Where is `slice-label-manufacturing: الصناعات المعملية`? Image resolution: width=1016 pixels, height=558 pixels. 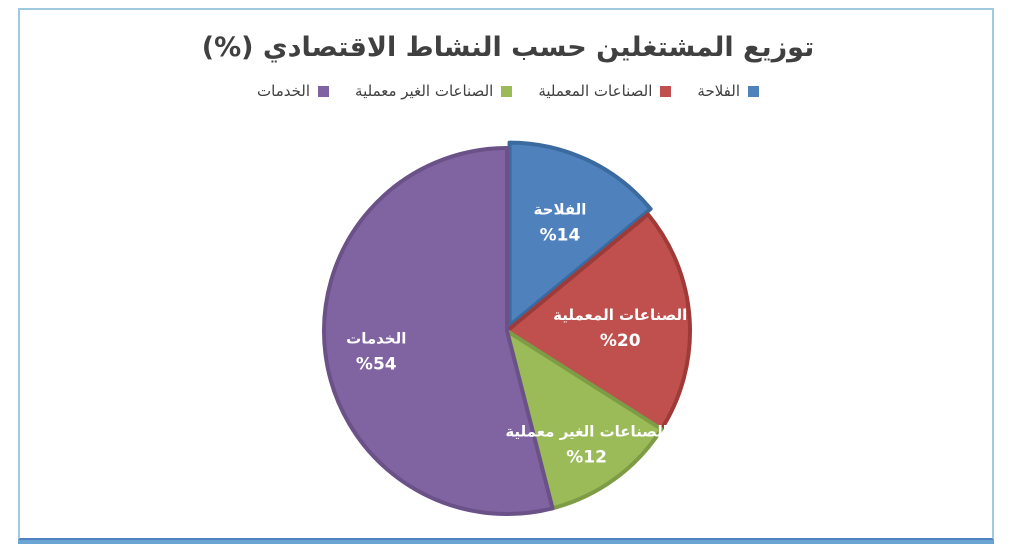 slice-label-manufacturing: الصناعات المعملية is located at coordinates (620, 315).